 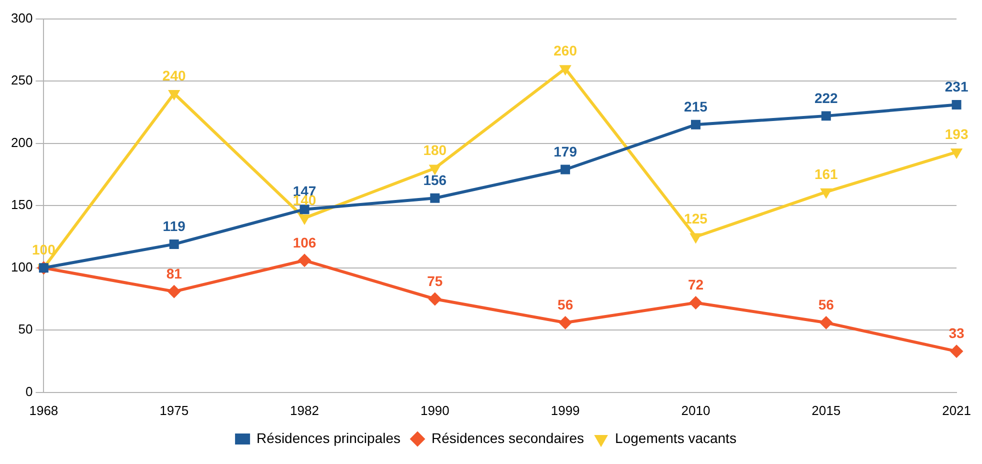 I want to click on data-label: 125, so click(x=696, y=218).